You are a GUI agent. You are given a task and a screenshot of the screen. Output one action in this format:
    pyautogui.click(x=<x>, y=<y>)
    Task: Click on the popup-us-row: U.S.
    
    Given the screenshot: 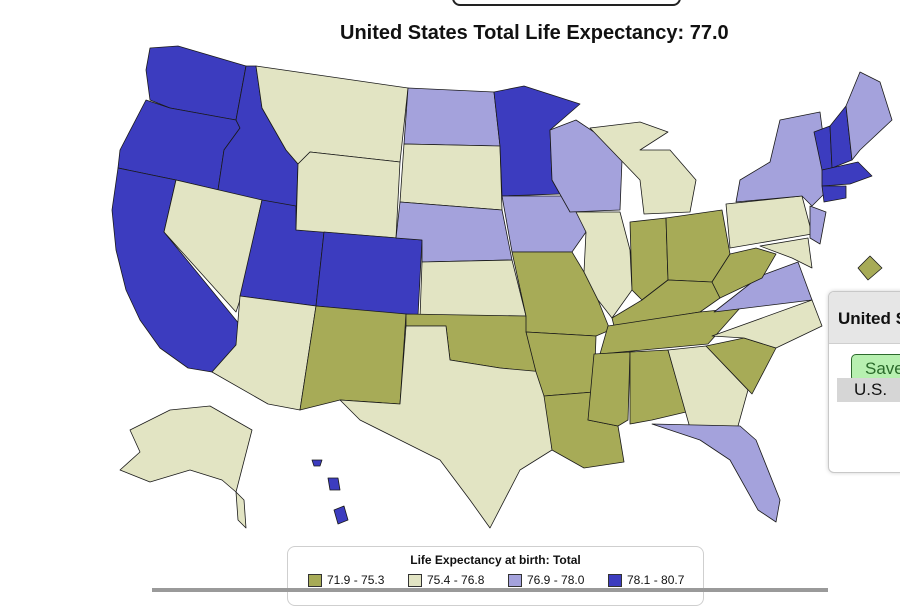 What is the action you would take?
    pyautogui.click(x=868, y=390)
    